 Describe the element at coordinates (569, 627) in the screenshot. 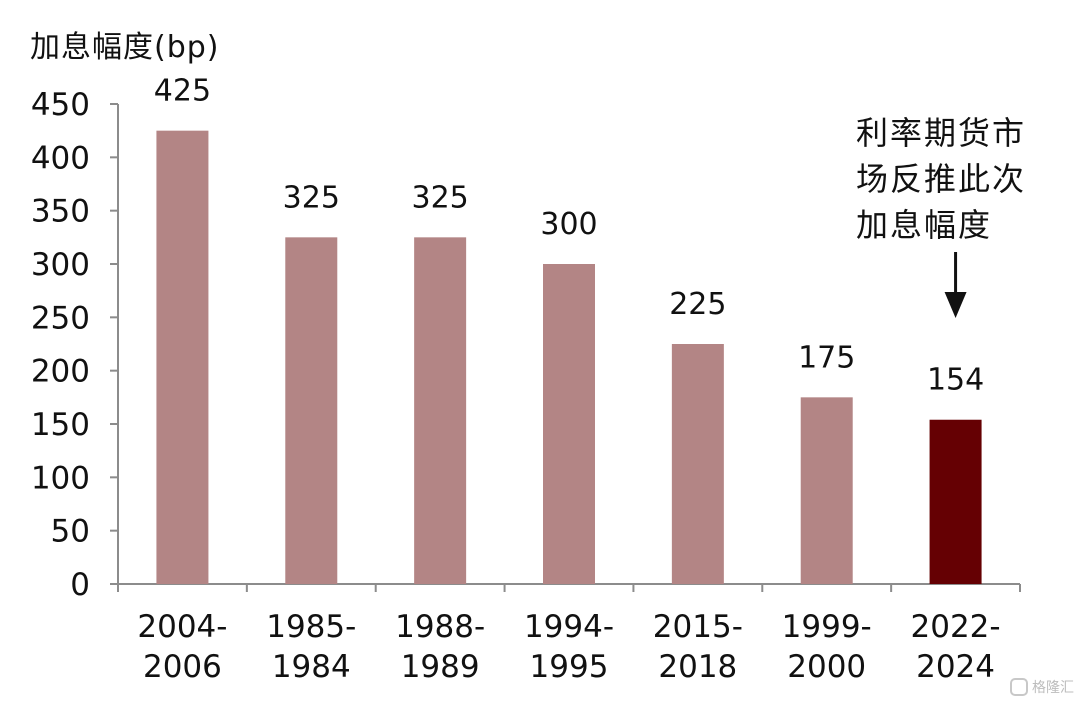

I see `x-tick-label: 1994-` at that location.